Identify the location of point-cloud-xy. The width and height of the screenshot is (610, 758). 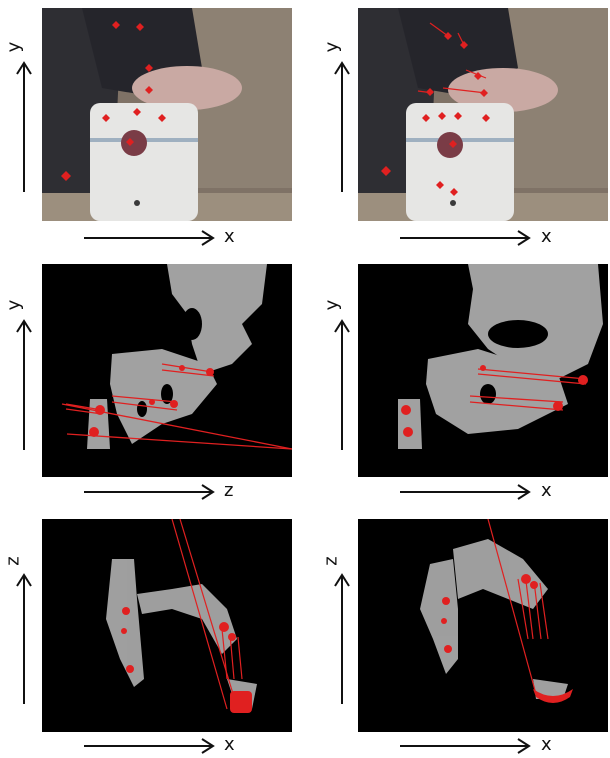
(483, 370).